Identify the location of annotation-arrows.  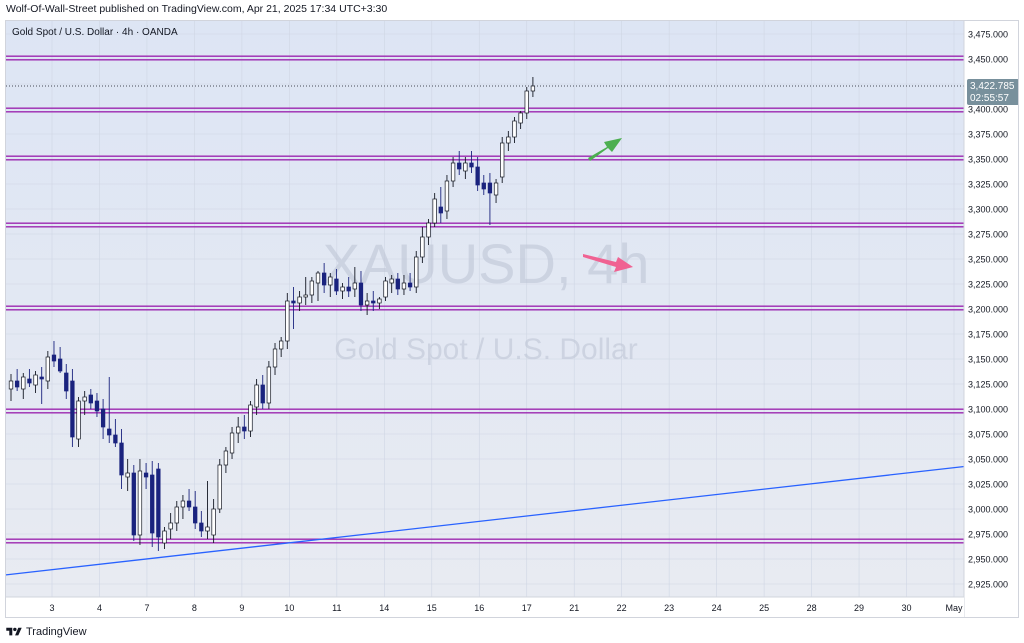
(608, 205).